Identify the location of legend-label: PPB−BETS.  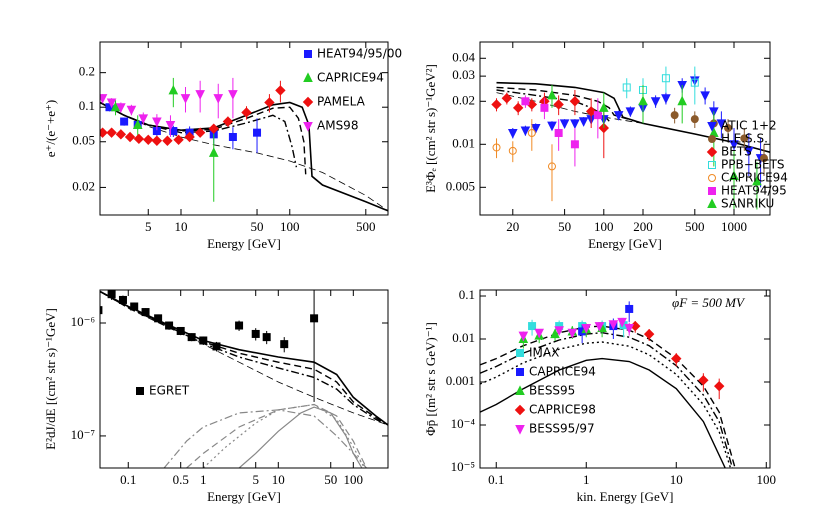
(753, 165).